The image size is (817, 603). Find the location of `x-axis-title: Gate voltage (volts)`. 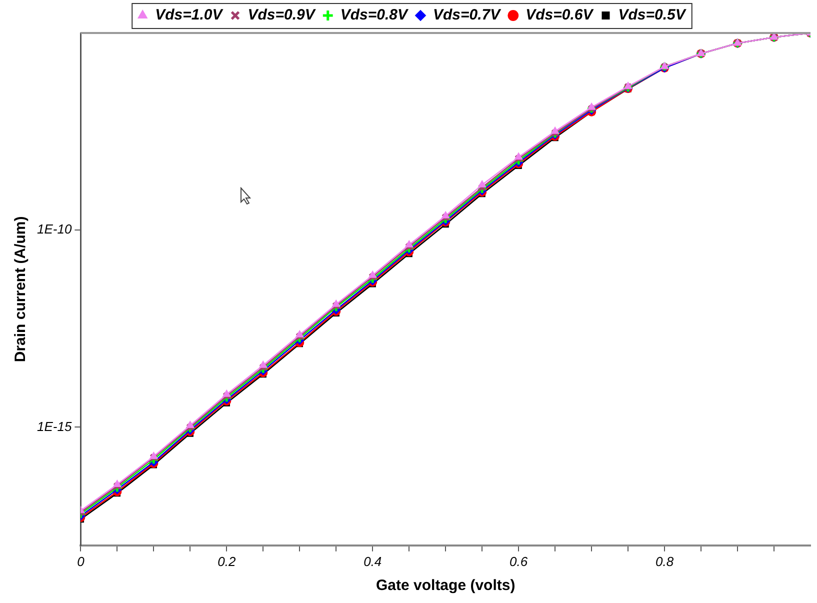

x-axis-title: Gate voltage (volts) is located at coordinates (446, 585).